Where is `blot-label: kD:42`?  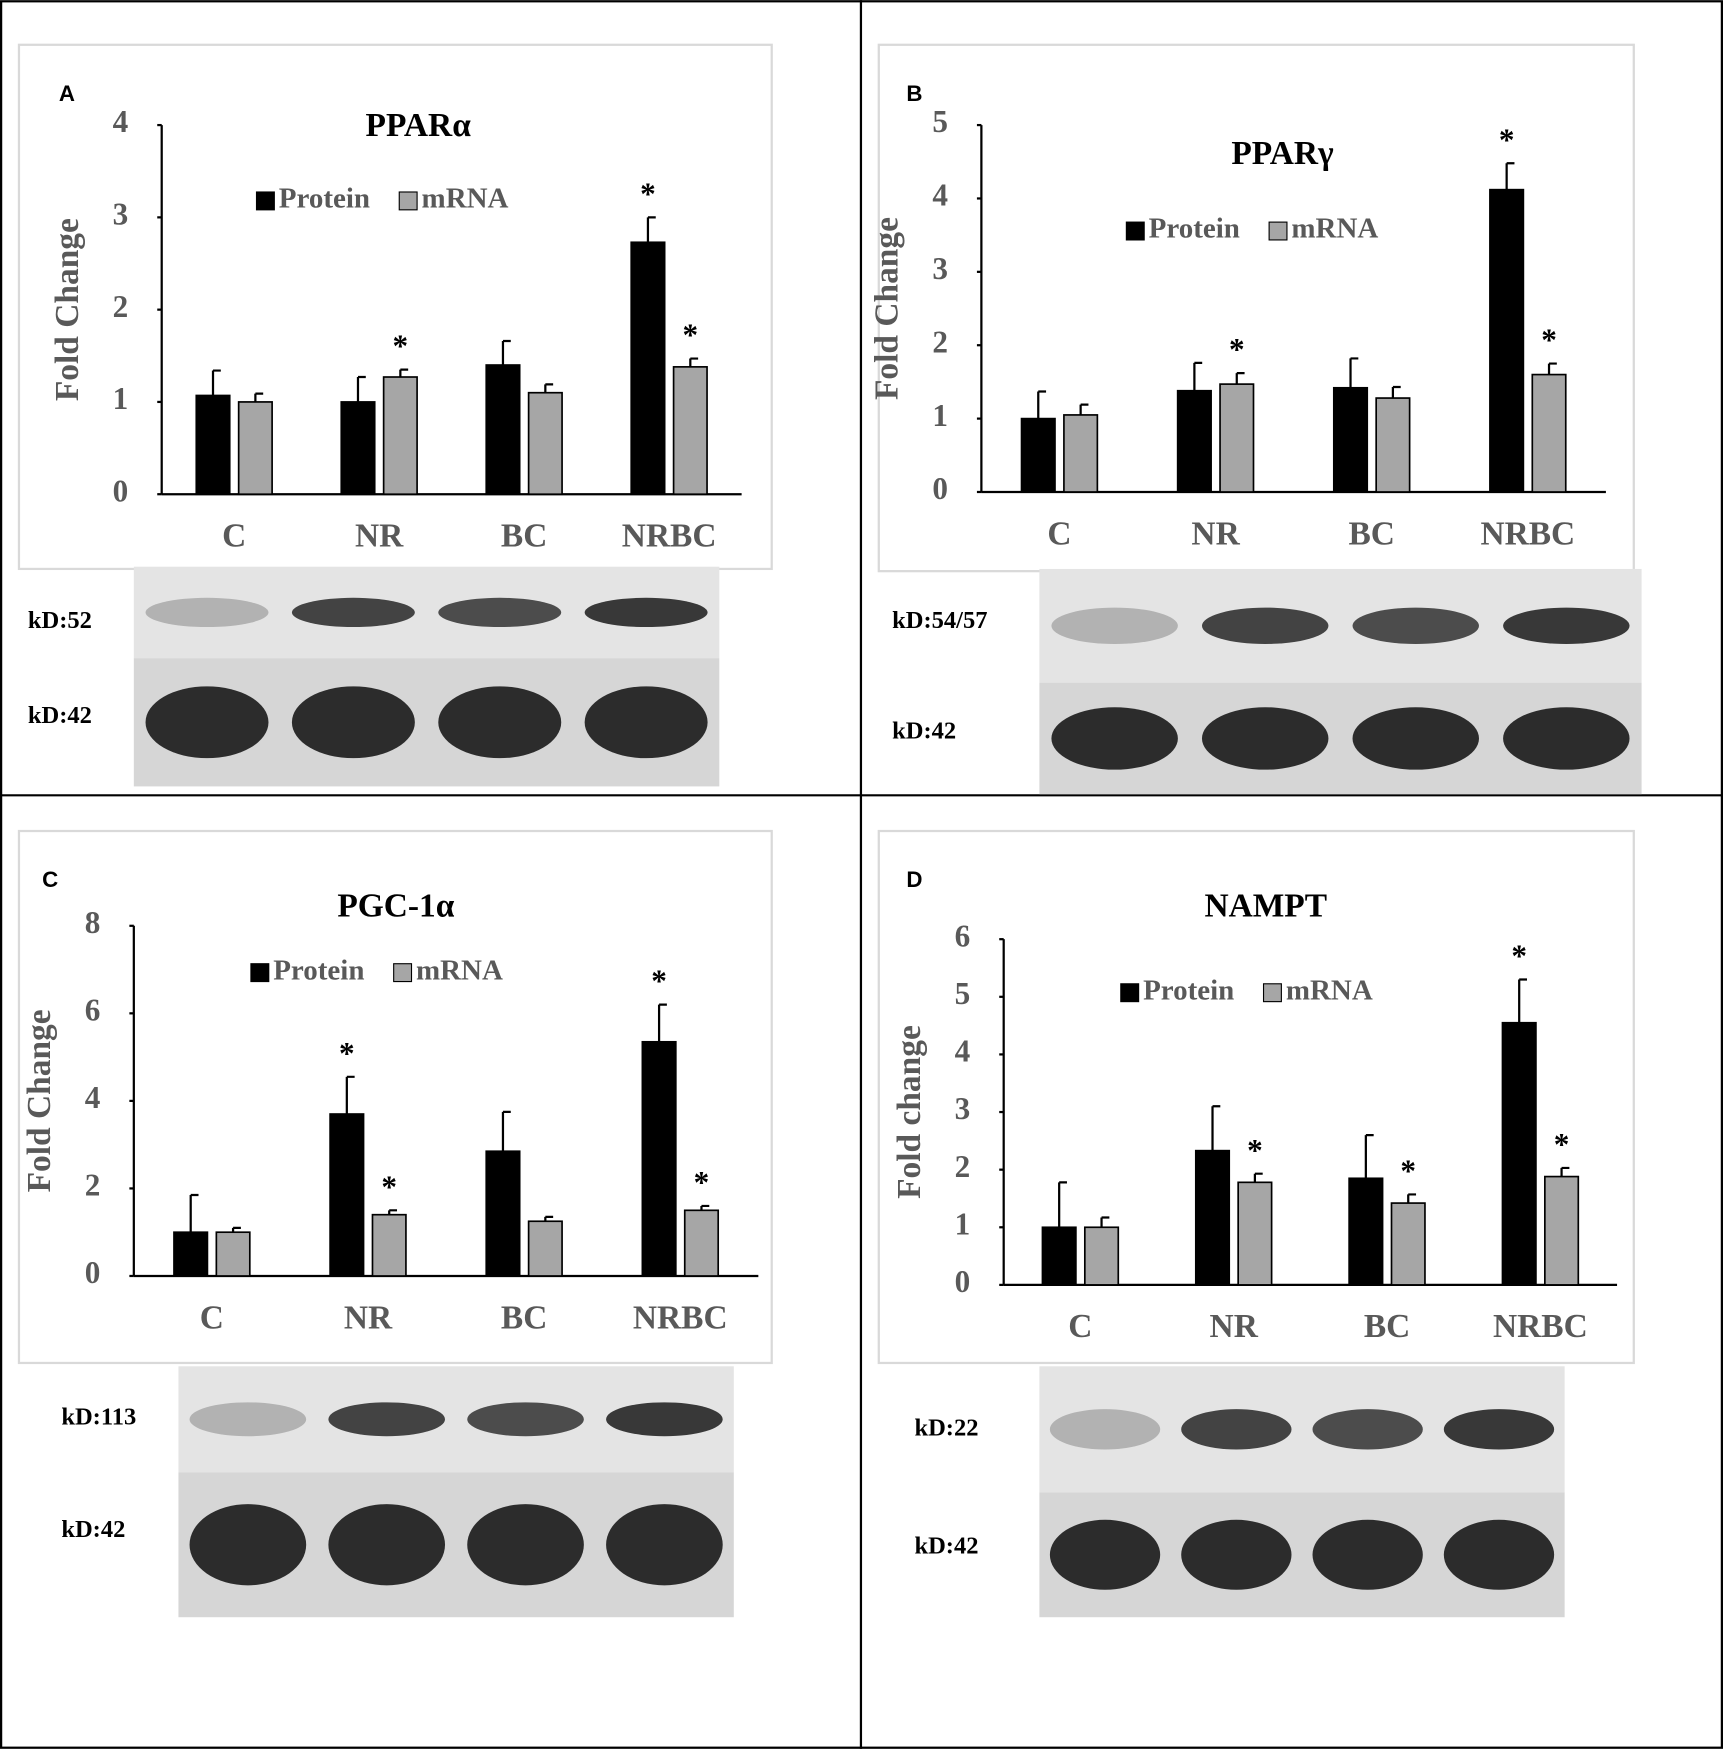
blot-label: kD:42 is located at coordinates (924, 730).